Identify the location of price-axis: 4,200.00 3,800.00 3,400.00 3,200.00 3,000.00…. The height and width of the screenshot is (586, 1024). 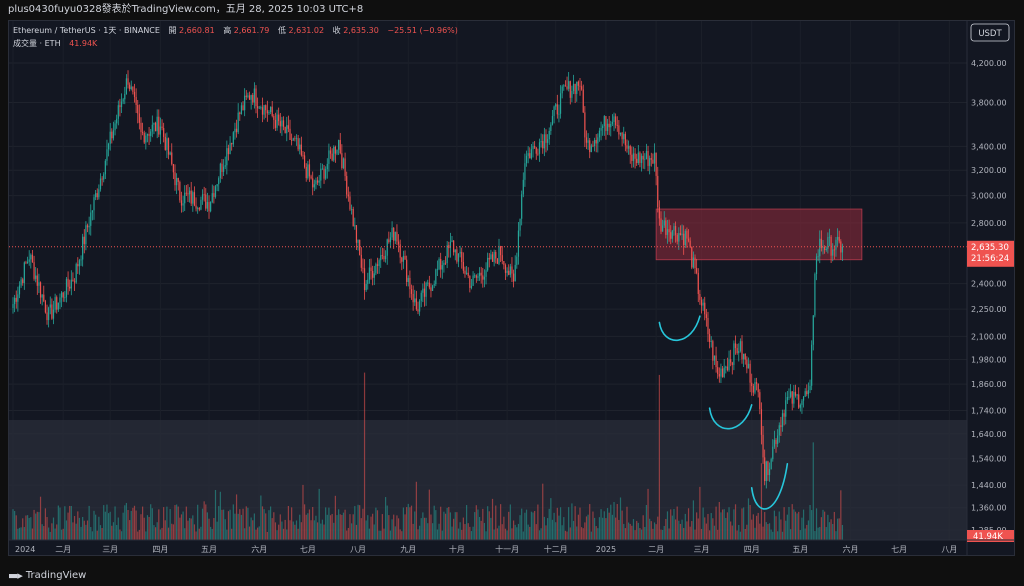
(989, 297).